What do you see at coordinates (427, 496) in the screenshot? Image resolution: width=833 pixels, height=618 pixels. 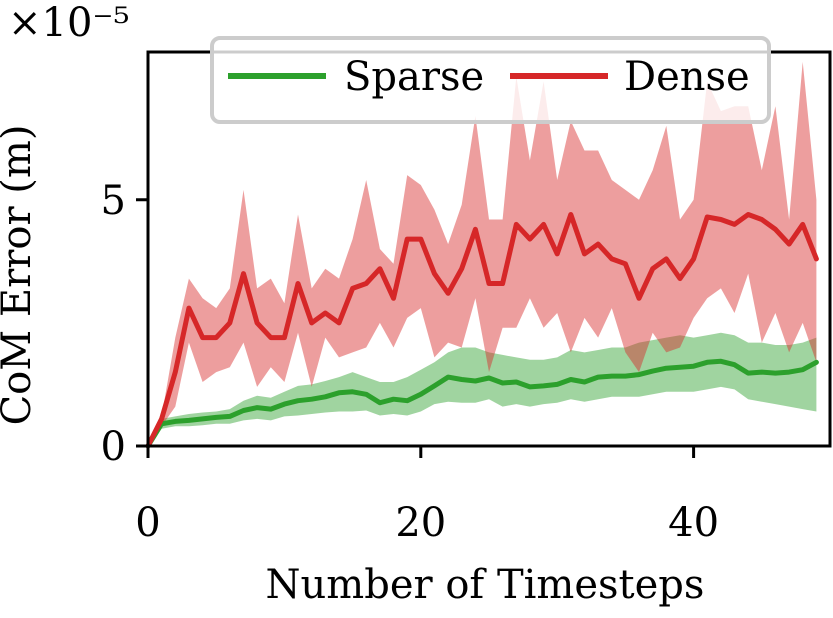 I see `x-axis-ticks: 0 20 40` at bounding box center [427, 496].